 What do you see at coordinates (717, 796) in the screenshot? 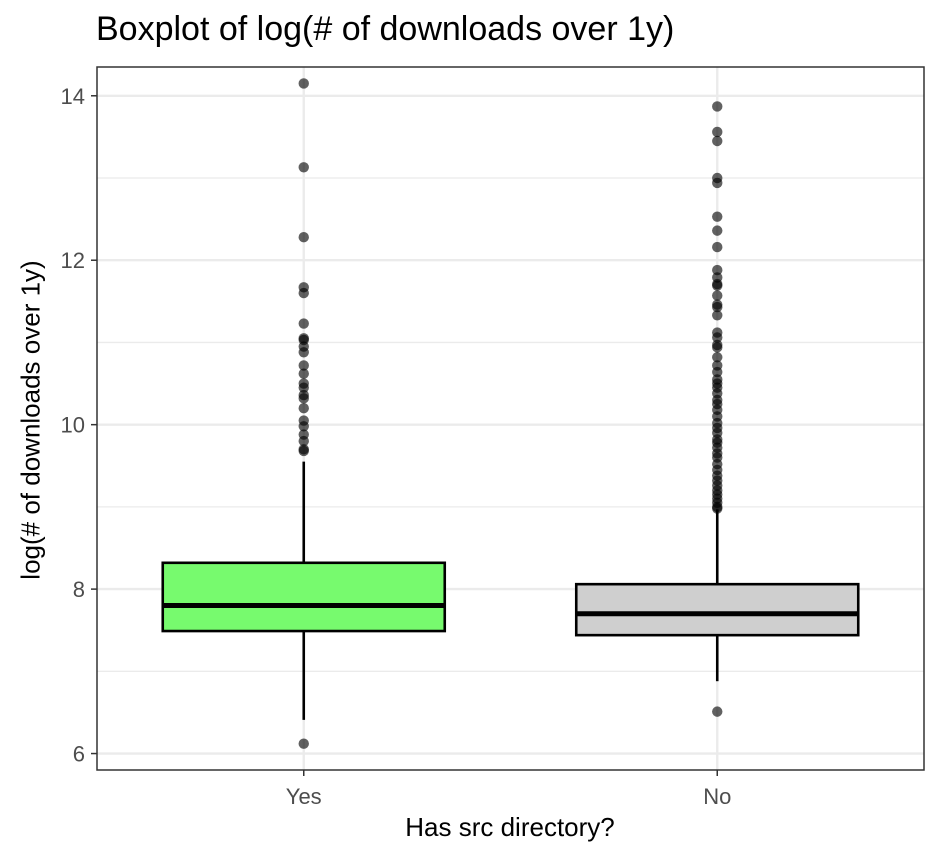
I see `x-tick-label: No` at bounding box center [717, 796].